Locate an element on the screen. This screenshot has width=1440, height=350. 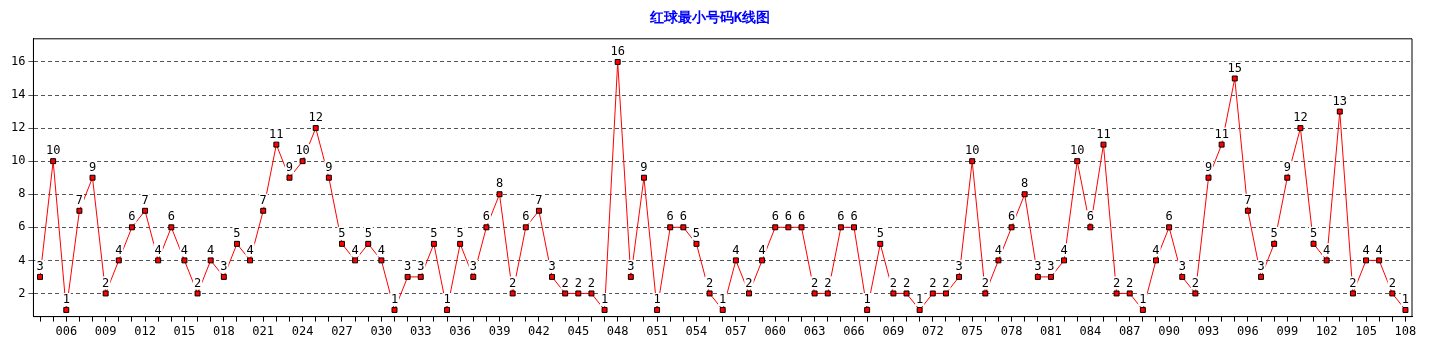
x-tick-label: 078 is located at coordinates (1011, 330).